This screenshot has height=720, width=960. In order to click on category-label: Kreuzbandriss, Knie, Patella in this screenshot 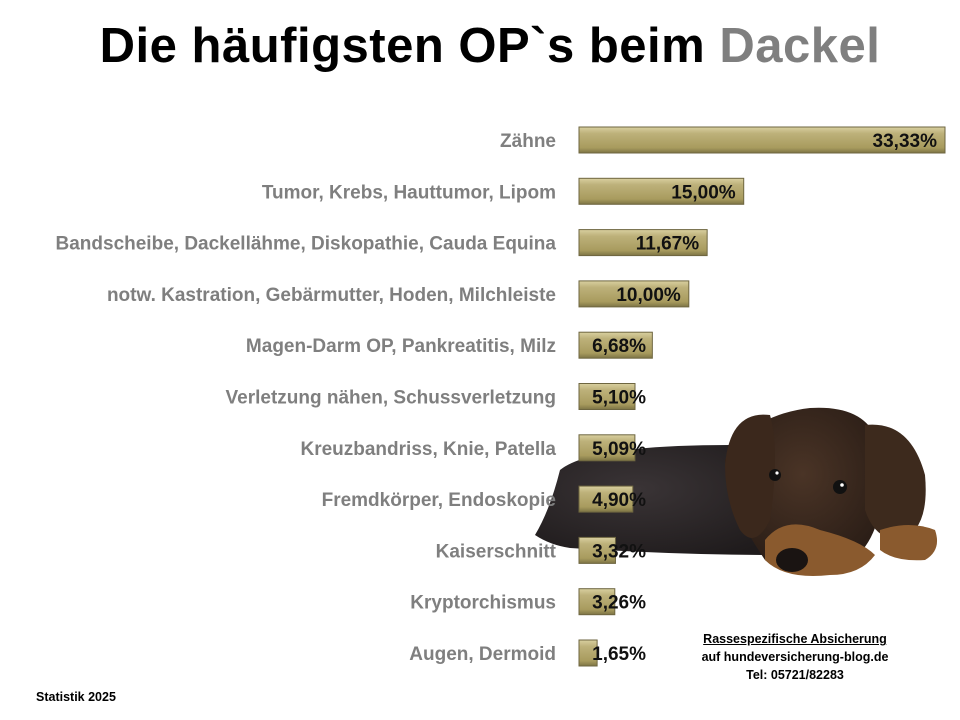, I will do `click(428, 449)`.